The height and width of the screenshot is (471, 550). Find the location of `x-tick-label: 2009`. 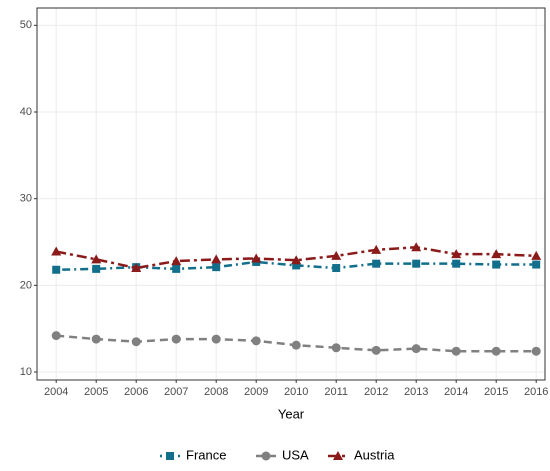

x-tick-label: 2009 is located at coordinates (256, 392).